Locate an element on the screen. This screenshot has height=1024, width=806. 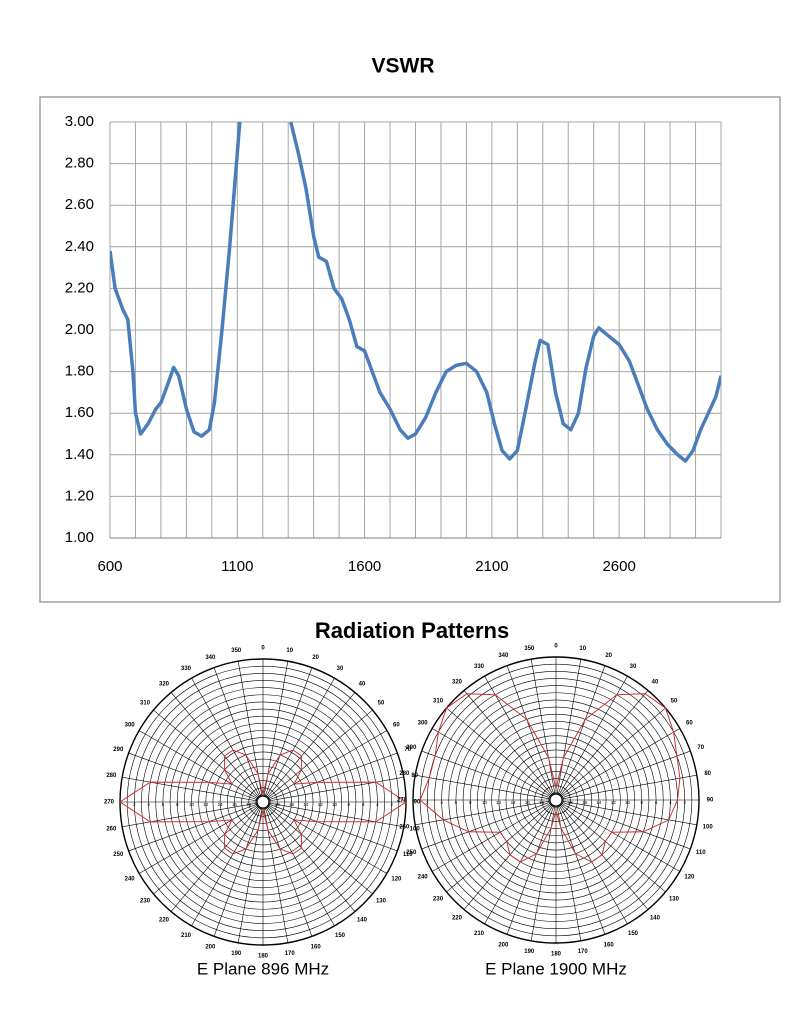
chart-title: E Plane 896 MHz is located at coordinates (263, 968).